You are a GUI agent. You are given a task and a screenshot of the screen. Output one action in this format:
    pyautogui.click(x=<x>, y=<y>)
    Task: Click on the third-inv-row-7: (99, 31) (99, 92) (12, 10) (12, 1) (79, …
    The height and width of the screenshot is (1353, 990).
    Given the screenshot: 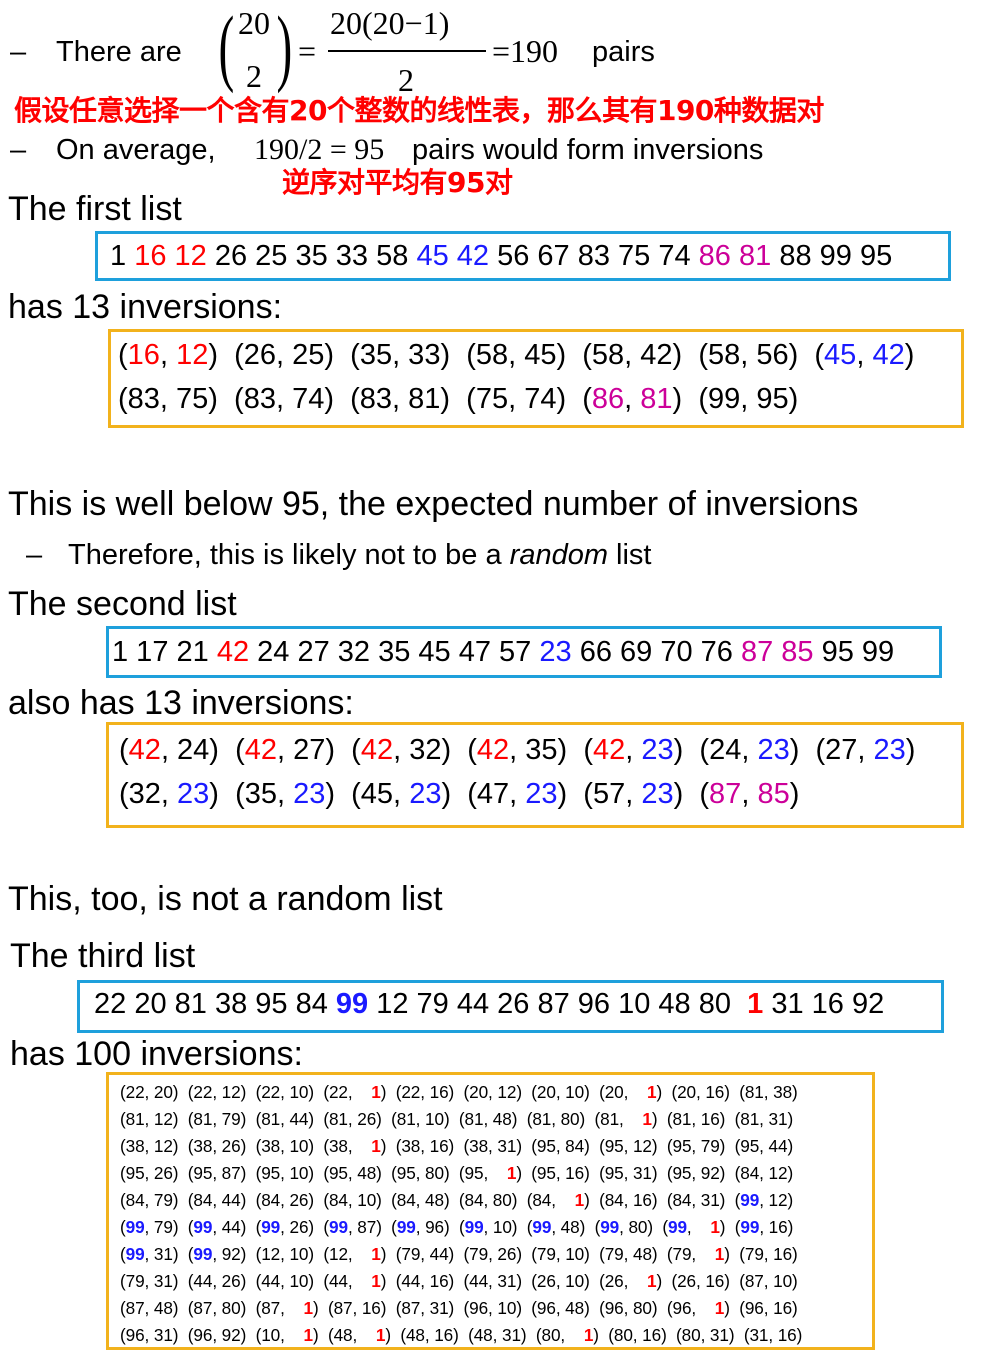 What is the action you would take?
    pyautogui.click(x=459, y=1254)
    